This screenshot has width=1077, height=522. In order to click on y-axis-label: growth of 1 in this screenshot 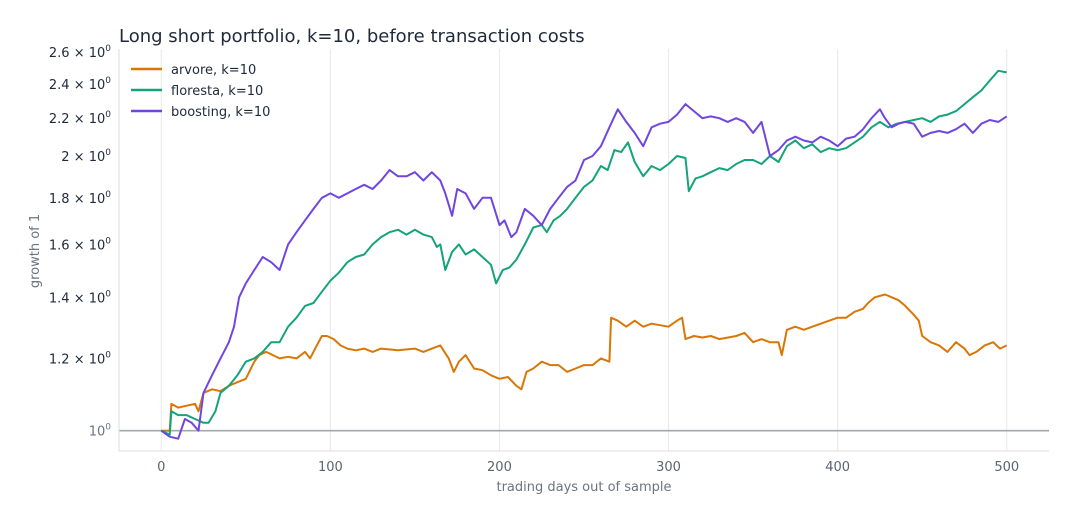, I will do `click(35, 251)`.